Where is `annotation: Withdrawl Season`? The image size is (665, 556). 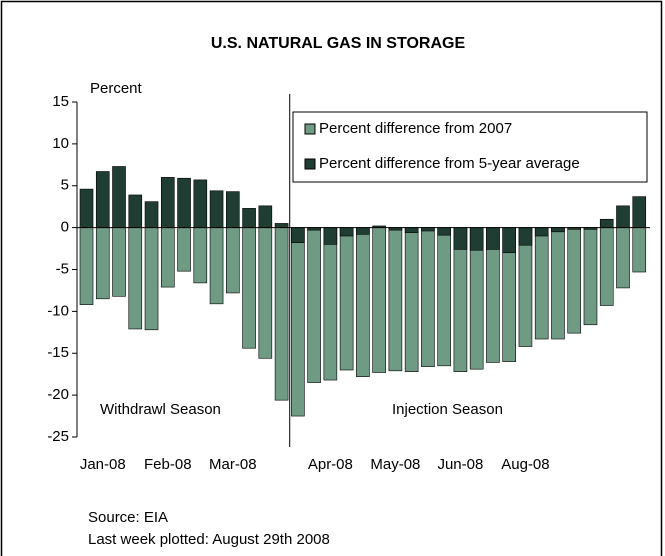
annotation: Withdrawl Season is located at coordinates (160, 409).